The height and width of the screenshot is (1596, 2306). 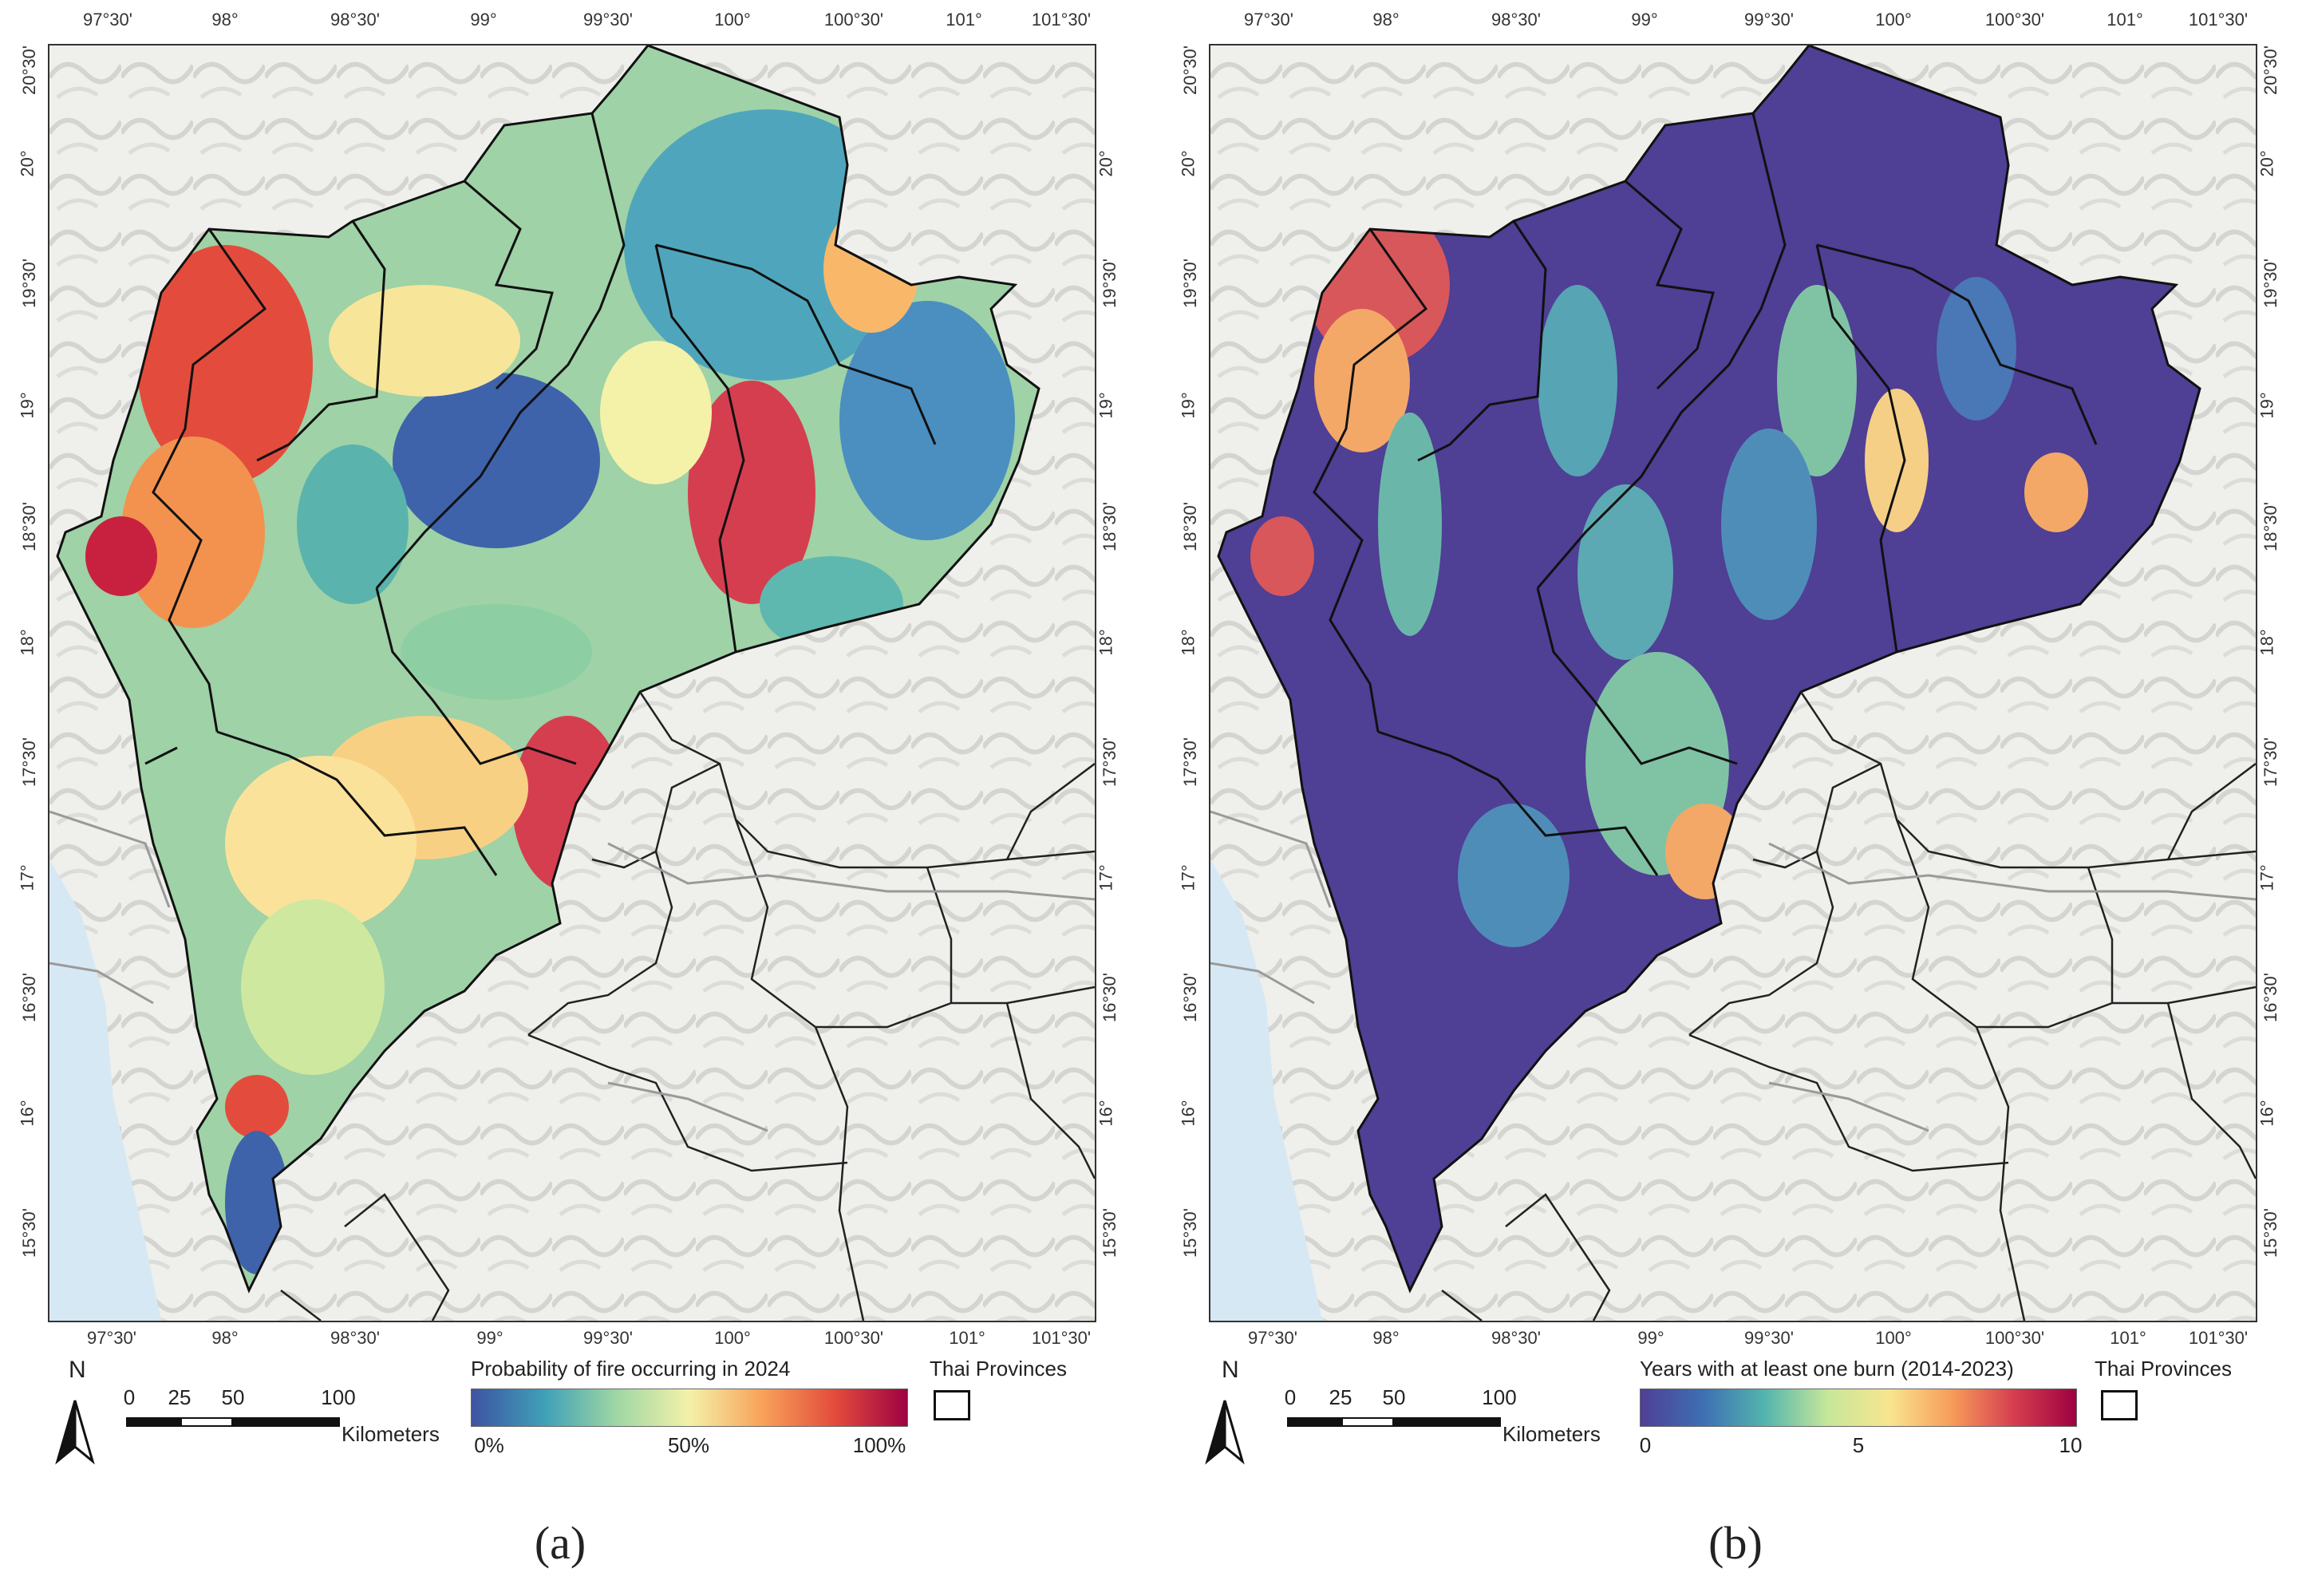 I want to click on legend-label: 50%, so click(x=688, y=1445).